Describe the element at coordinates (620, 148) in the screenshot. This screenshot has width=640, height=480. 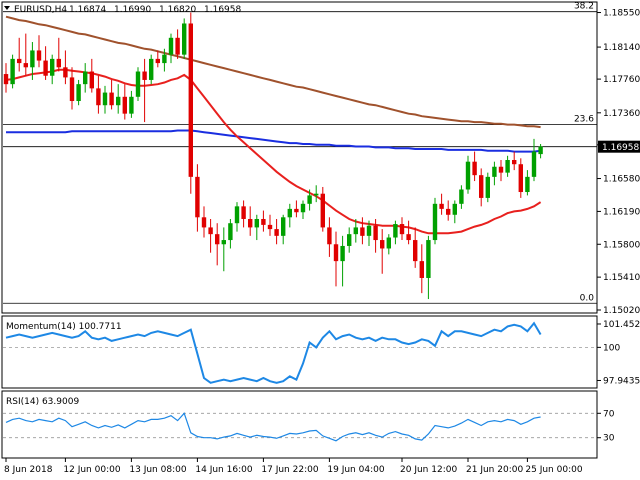
I see `current-price-label: 1.16958` at that location.